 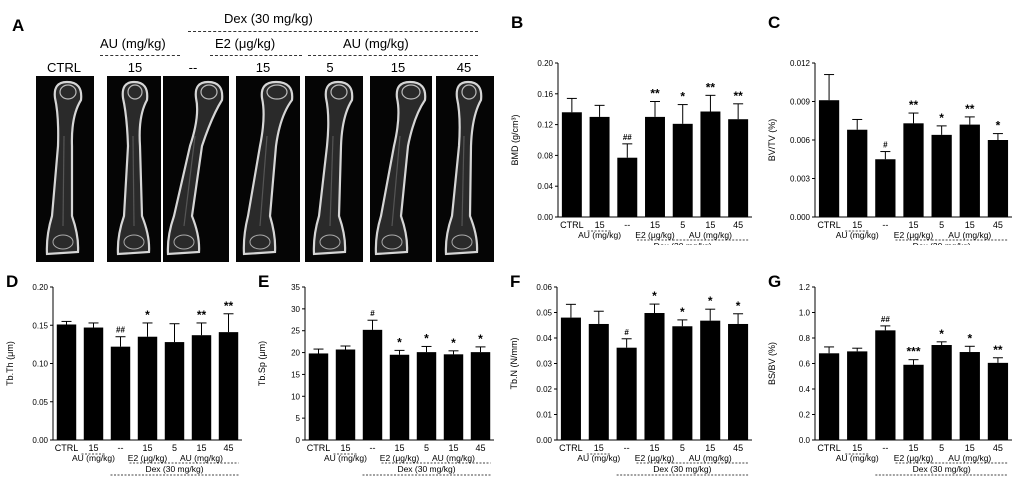 I want to click on y-tick-label: 0.0, so click(x=805, y=440).